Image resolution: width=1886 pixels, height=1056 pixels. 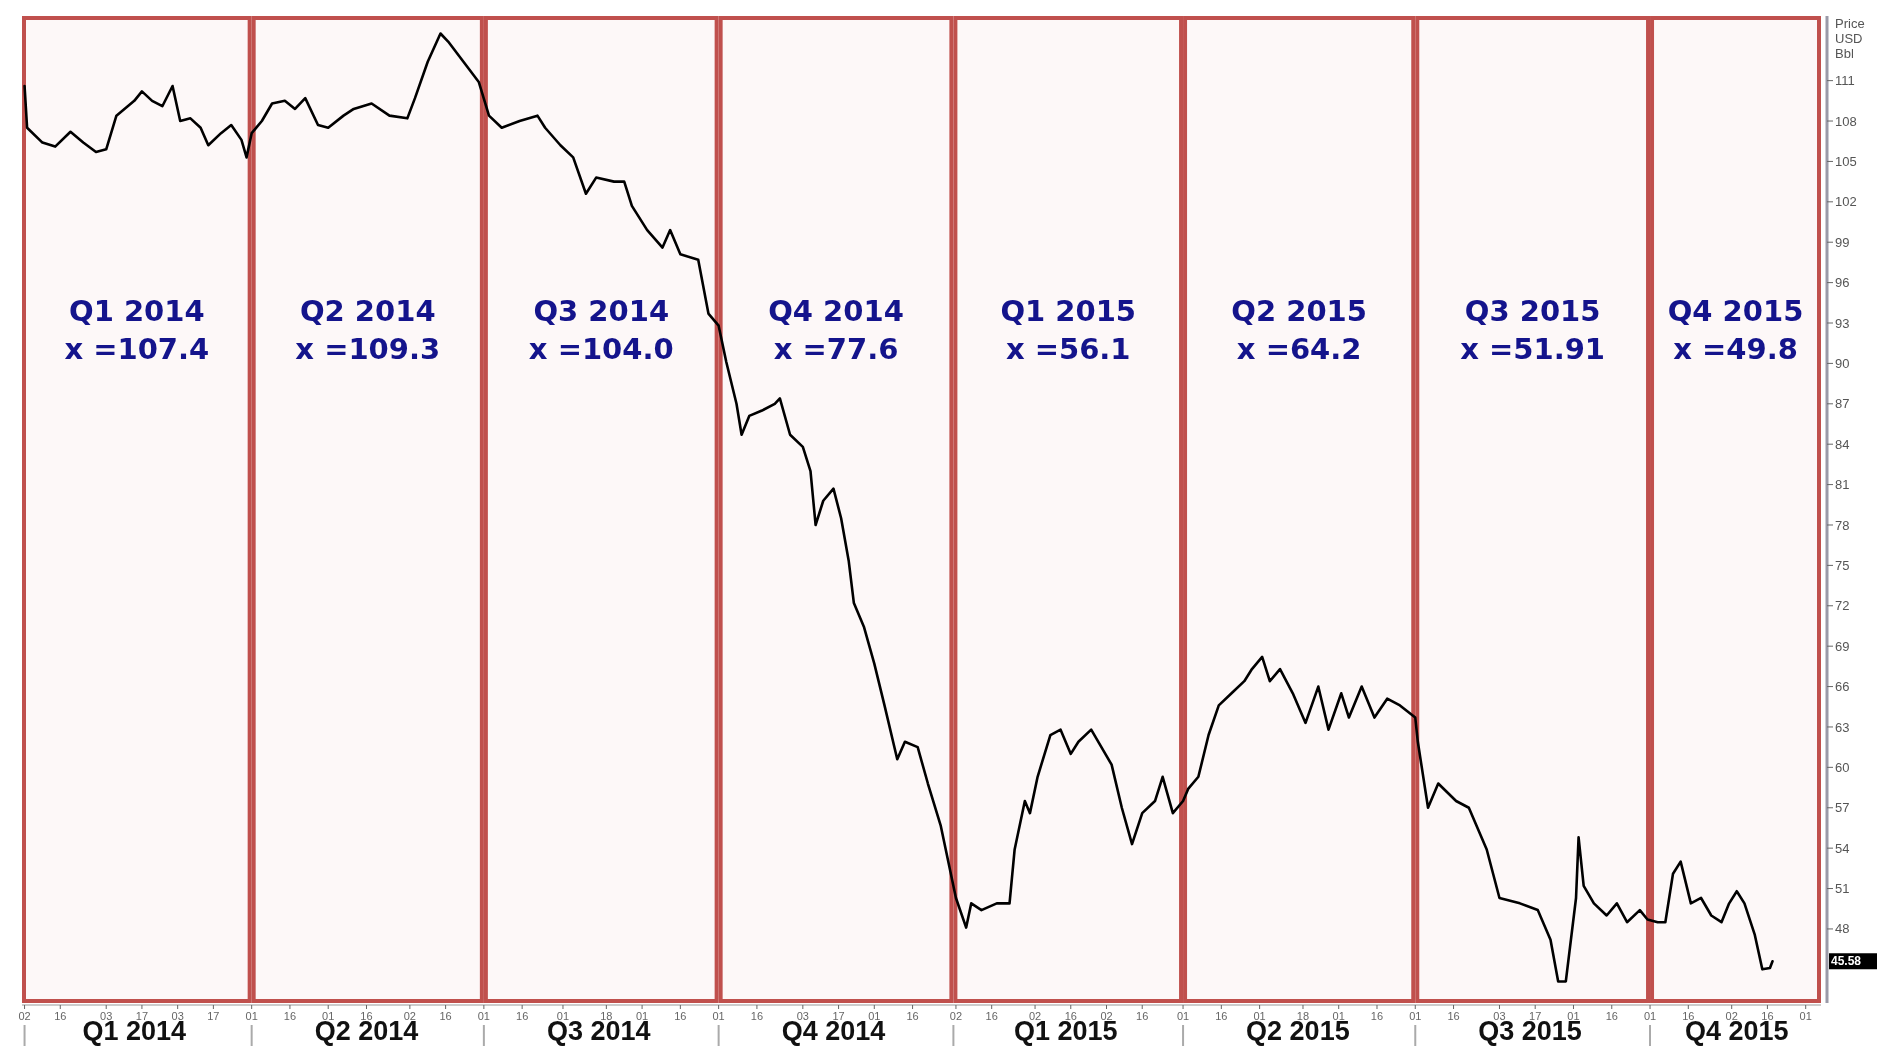 What do you see at coordinates (1842, 283) in the screenshot?
I see `y-tick-label: 96` at bounding box center [1842, 283].